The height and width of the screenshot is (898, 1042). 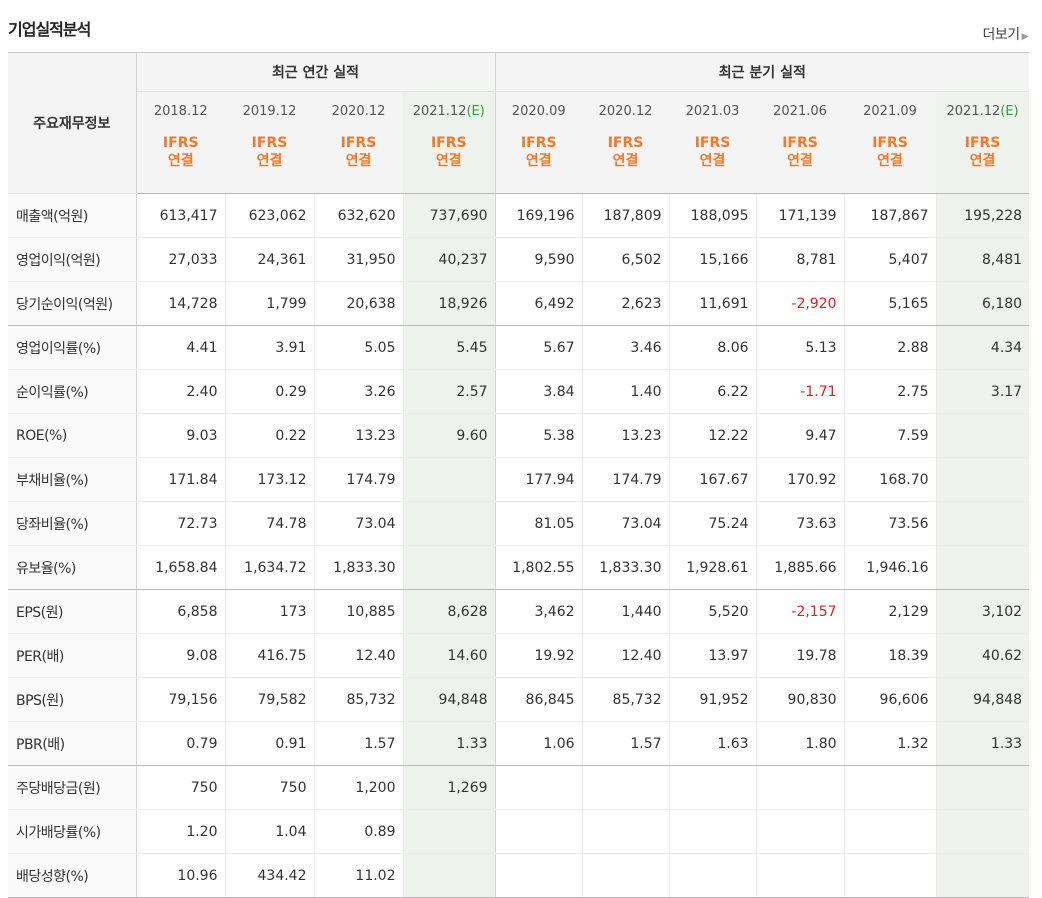 I want to click on table-cell: 5.13, so click(x=800, y=347).